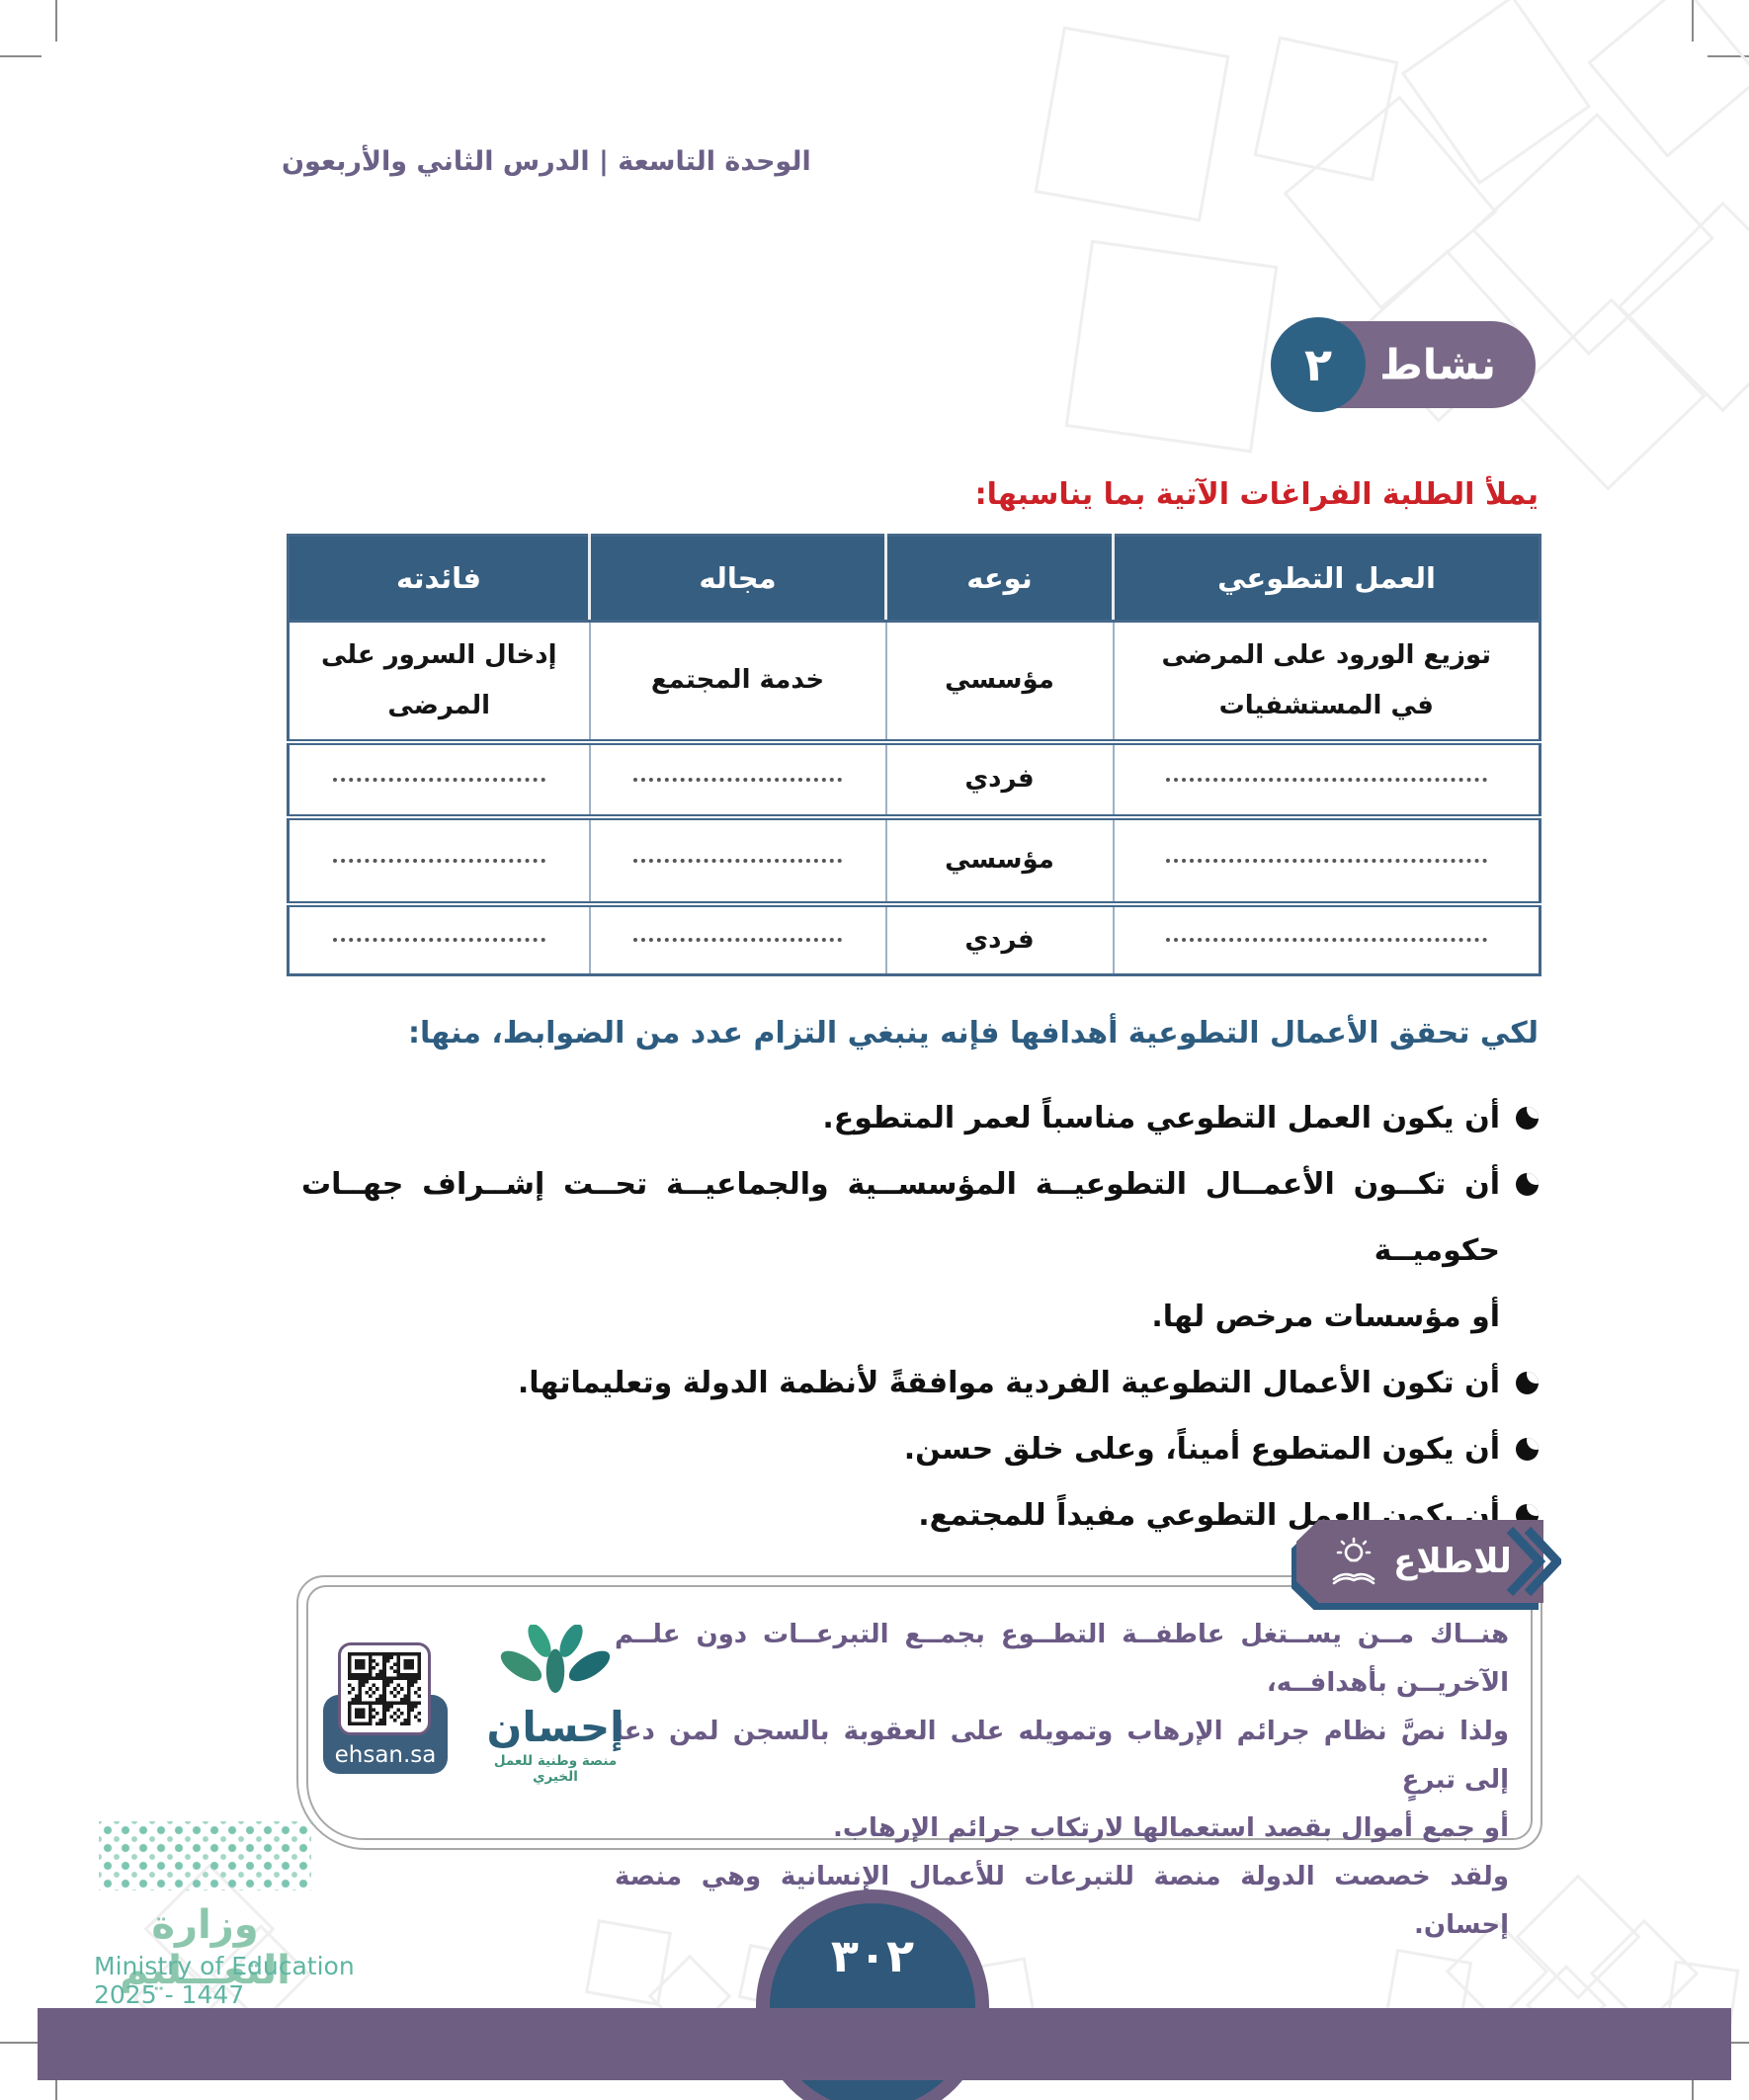 The height and width of the screenshot is (2100, 1749). What do you see at coordinates (546, 161) in the screenshot?
I see `unit-lesson-header: الوحدة التاسعة | الدرس الثاني والأربعون` at bounding box center [546, 161].